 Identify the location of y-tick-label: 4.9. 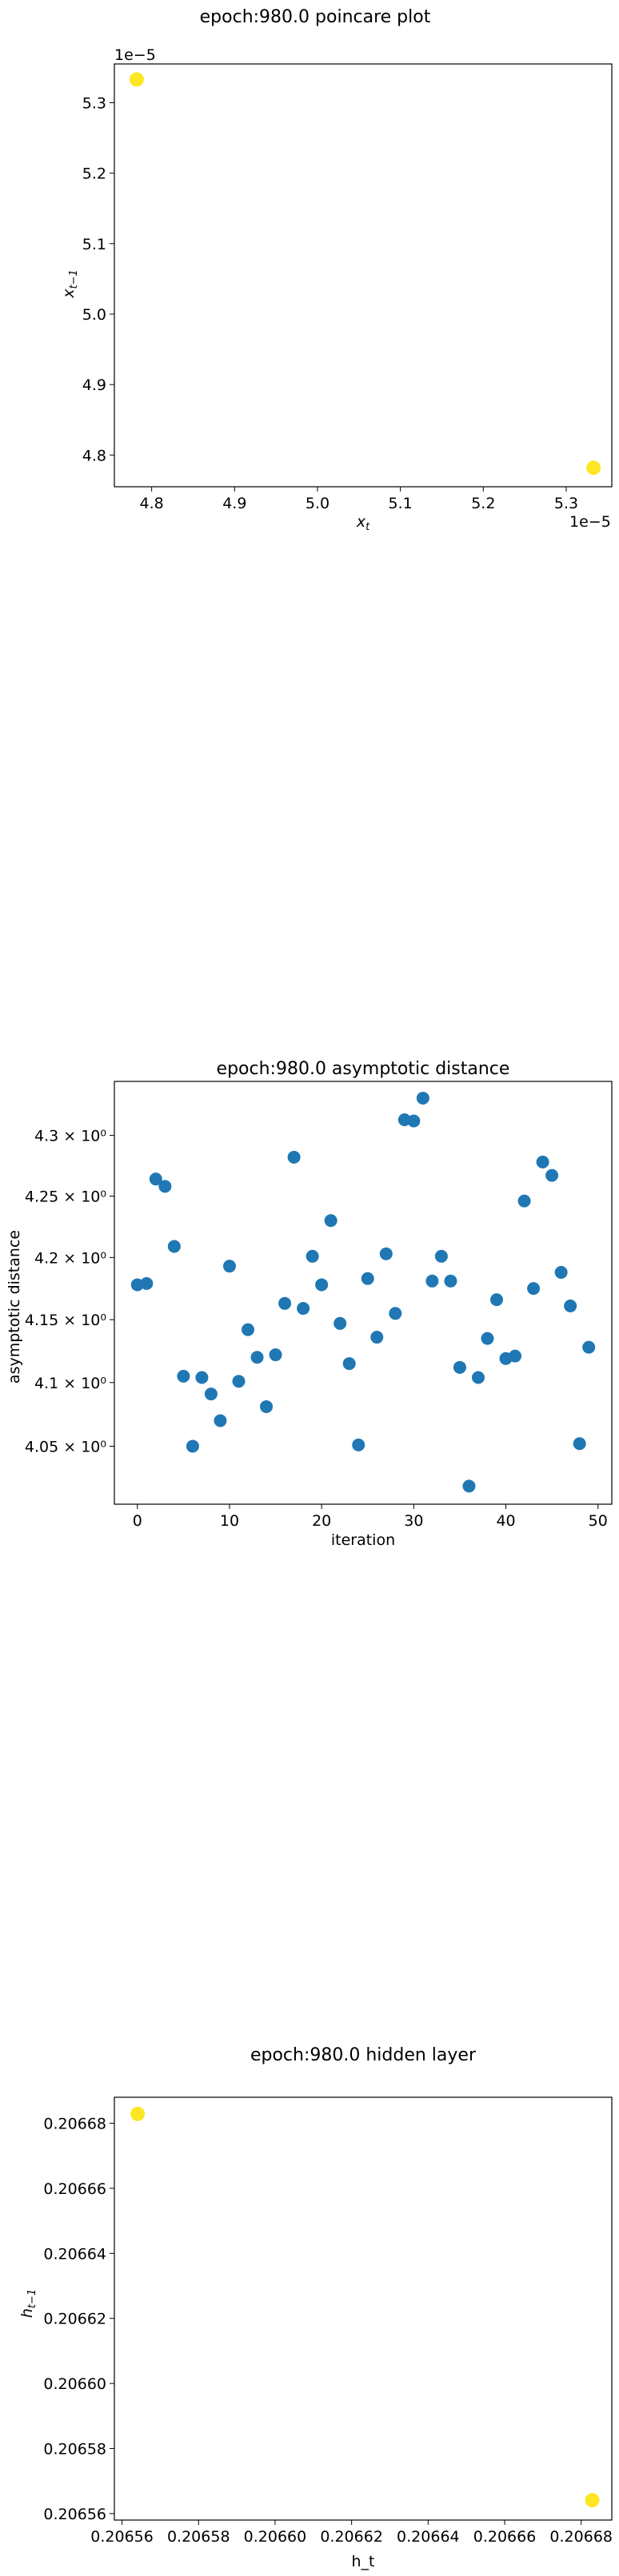
(94, 385).